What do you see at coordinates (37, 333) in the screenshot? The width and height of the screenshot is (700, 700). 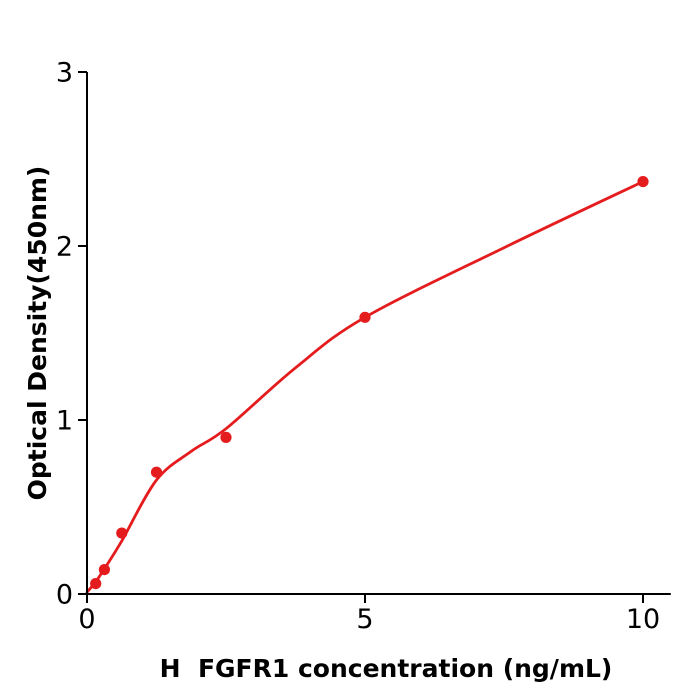 I see `y-axis-title: Optical Density(450nm)` at bounding box center [37, 333].